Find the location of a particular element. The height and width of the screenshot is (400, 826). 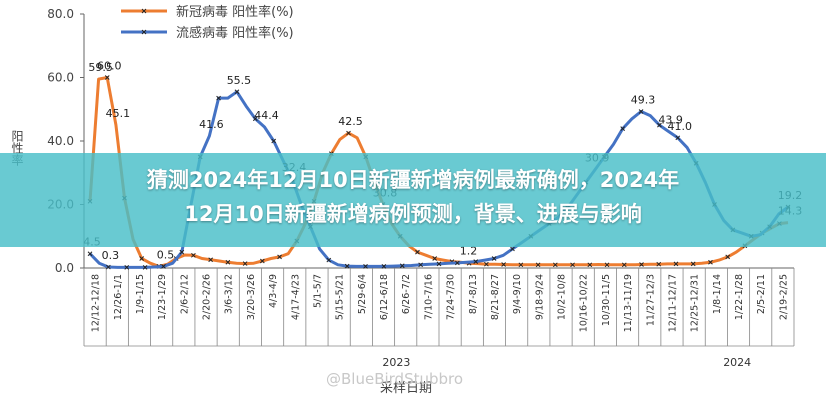

x-tick-label: 3/20-3/26 is located at coordinates (251, 297).